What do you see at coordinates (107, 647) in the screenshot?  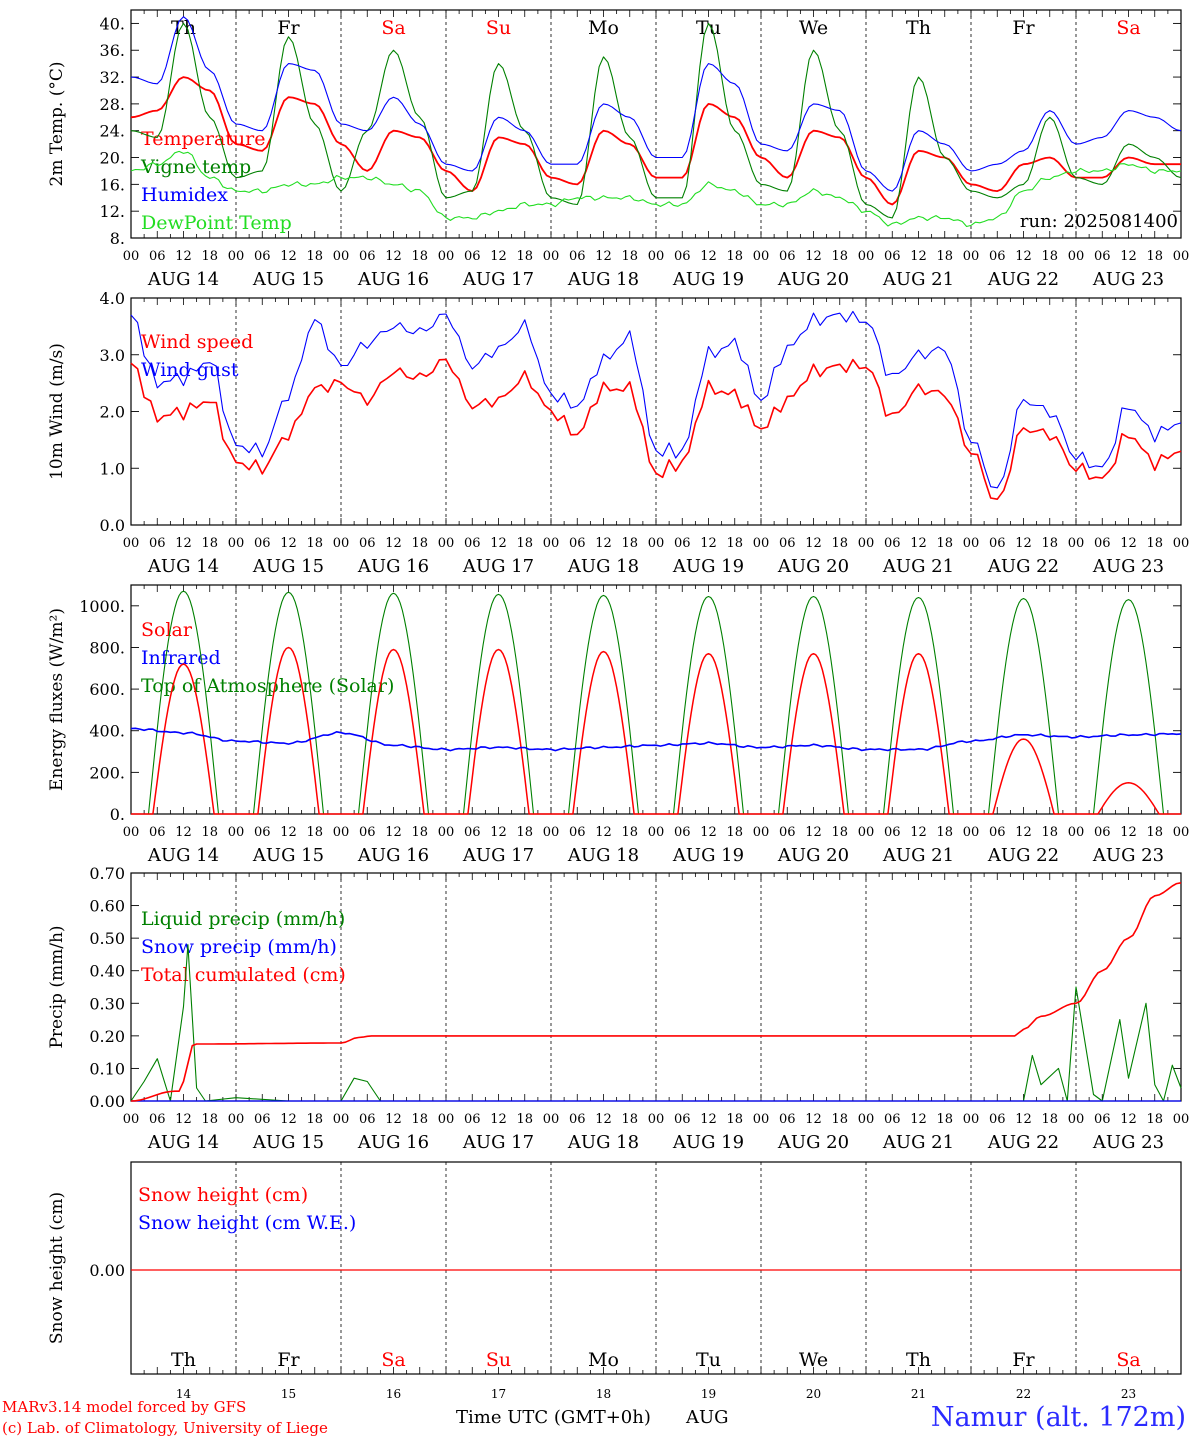 I see `y-tick-label: 800.` at bounding box center [107, 647].